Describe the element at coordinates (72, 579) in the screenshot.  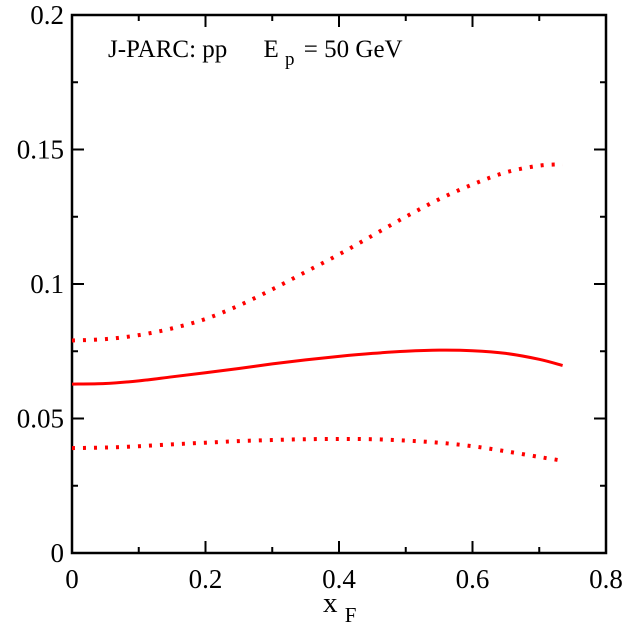
I see `x-tick-label: 0` at that location.